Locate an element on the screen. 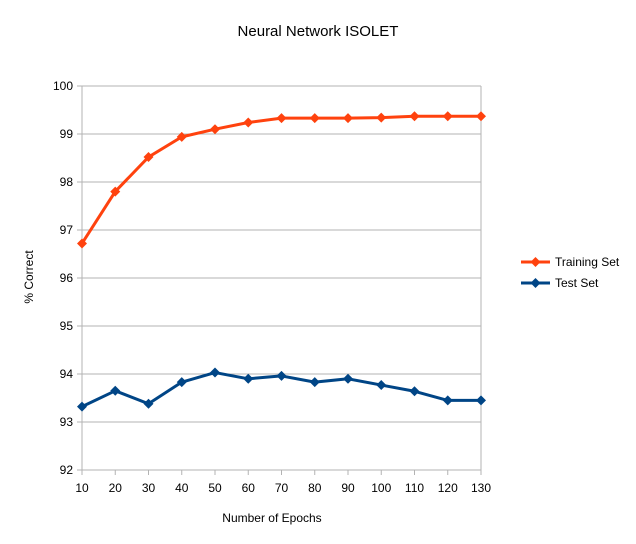  x-tick-label: 50 is located at coordinates (215, 488).